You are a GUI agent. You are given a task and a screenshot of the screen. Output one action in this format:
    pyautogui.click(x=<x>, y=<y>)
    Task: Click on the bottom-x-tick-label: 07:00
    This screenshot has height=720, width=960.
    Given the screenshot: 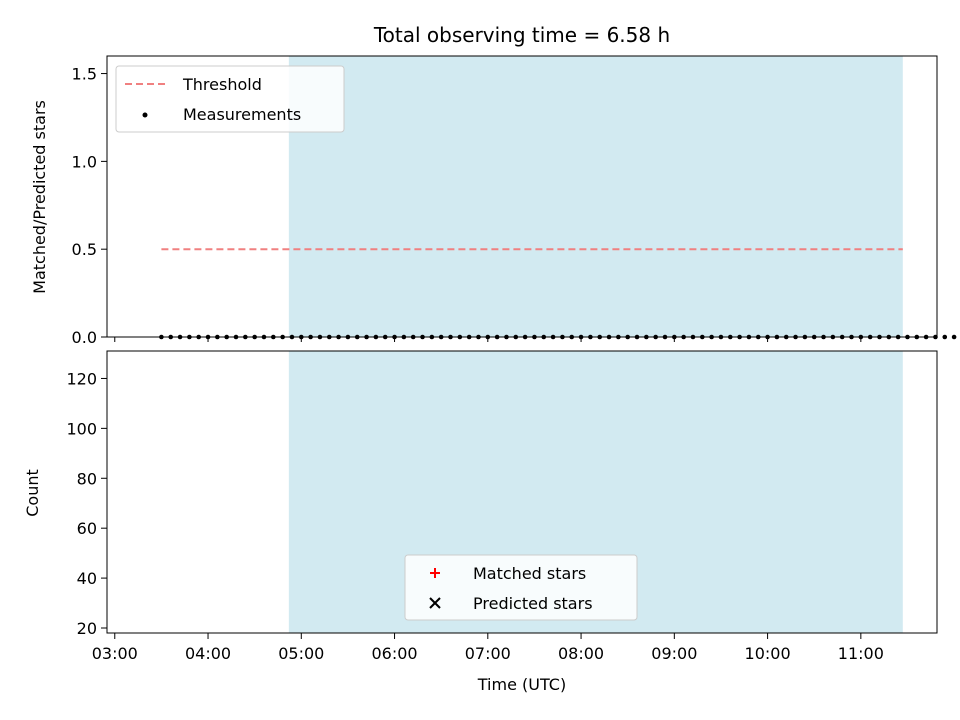 What is the action you would take?
    pyautogui.click(x=488, y=653)
    